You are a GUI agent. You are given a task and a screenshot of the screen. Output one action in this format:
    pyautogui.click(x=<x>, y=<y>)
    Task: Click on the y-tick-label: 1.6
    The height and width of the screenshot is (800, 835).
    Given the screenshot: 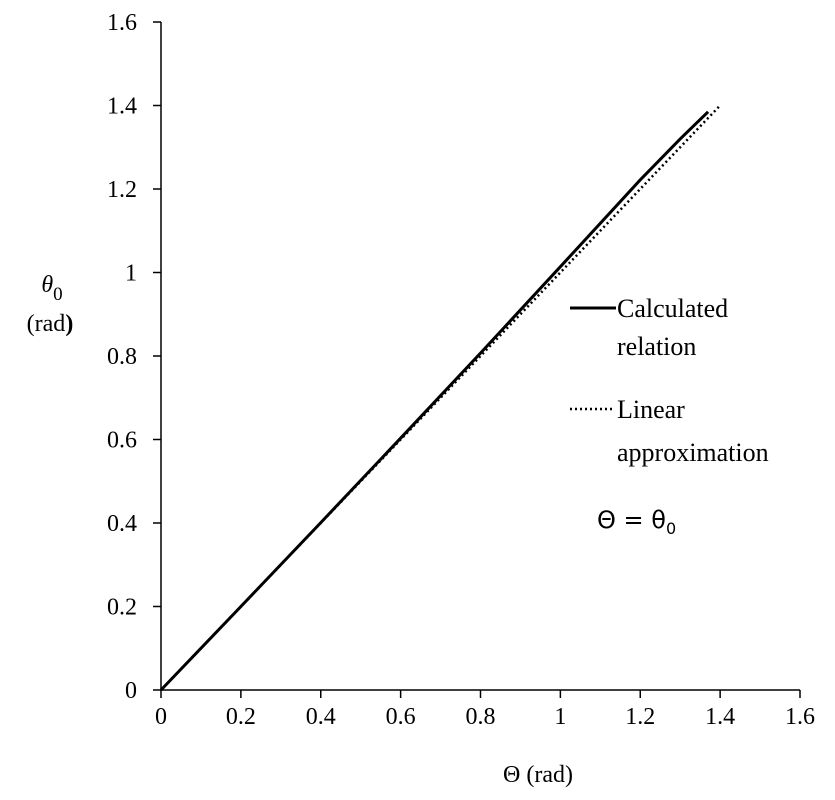 What is the action you would take?
    pyautogui.click(x=122, y=23)
    